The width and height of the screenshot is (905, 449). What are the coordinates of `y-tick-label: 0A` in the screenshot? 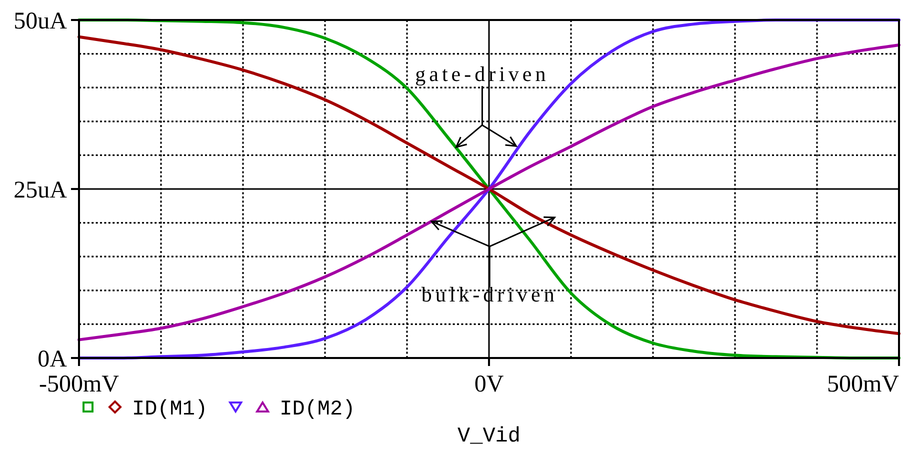 It's located at (53, 359).